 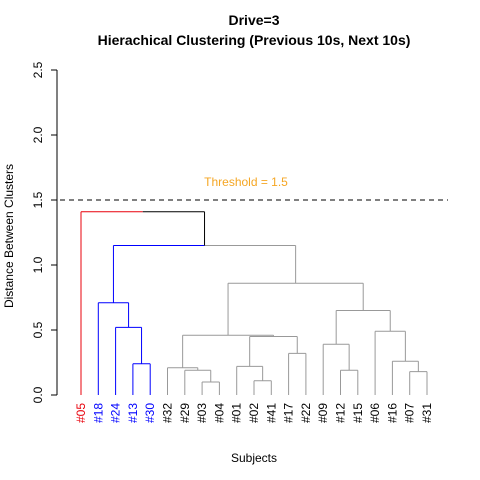 I want to click on leaf-label: #18, so click(x=98, y=413).